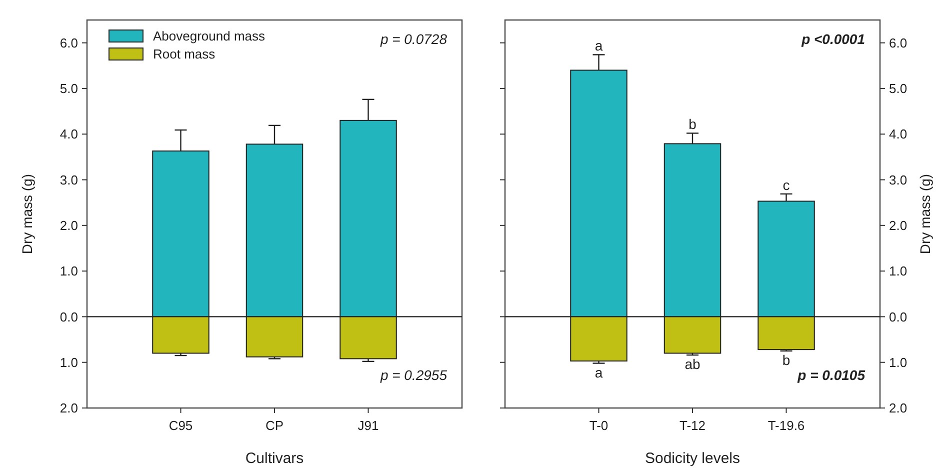  What do you see at coordinates (692, 458) in the screenshot?
I see `x-axis-title: Sodicity levels` at bounding box center [692, 458].